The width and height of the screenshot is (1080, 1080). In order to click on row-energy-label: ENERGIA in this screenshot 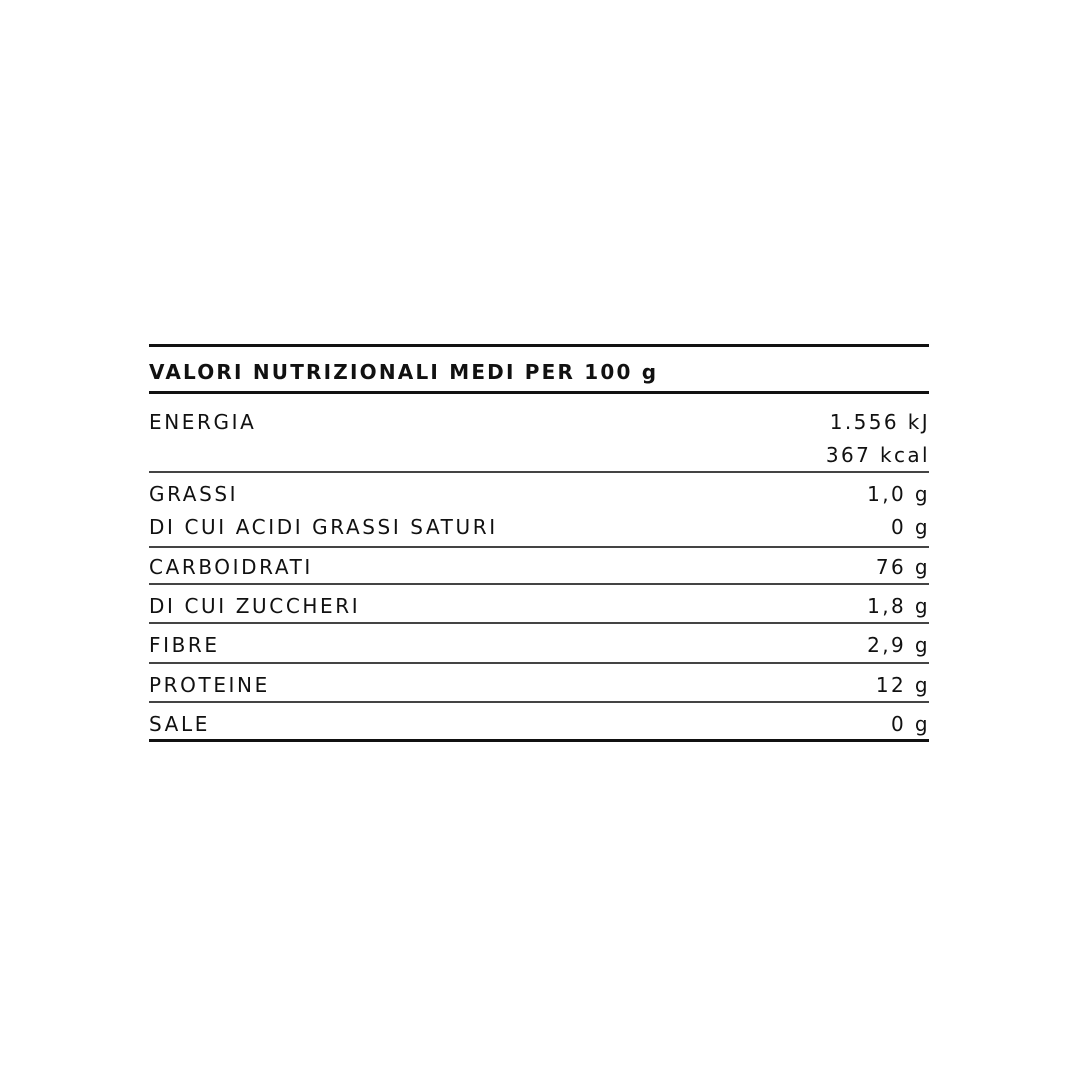, I will do `click(203, 422)`.